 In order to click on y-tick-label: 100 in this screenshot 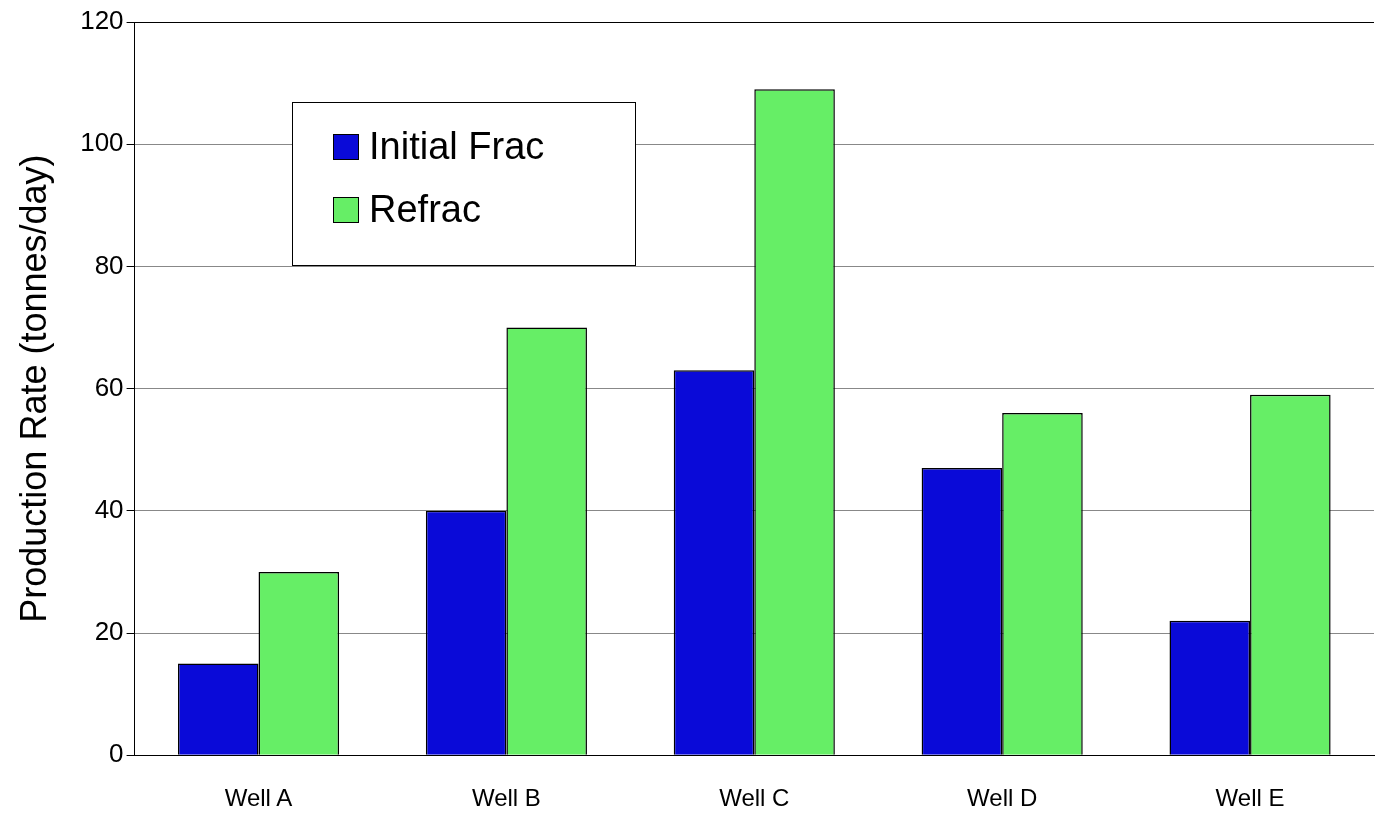, I will do `click(102, 142)`.